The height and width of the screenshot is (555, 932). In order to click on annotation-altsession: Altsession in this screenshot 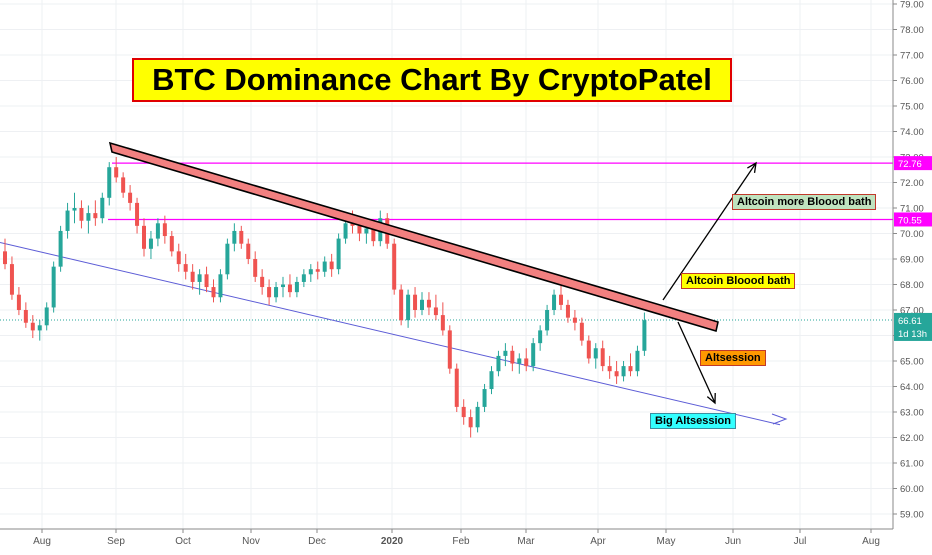, I will do `click(733, 358)`.